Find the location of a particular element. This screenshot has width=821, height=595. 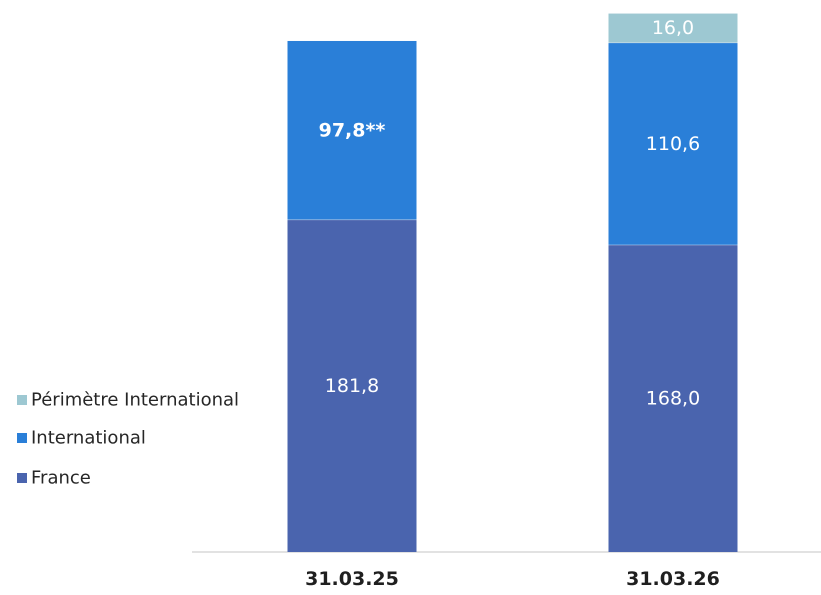

legend-swatch-perimetre-international is located at coordinates (22, 400).